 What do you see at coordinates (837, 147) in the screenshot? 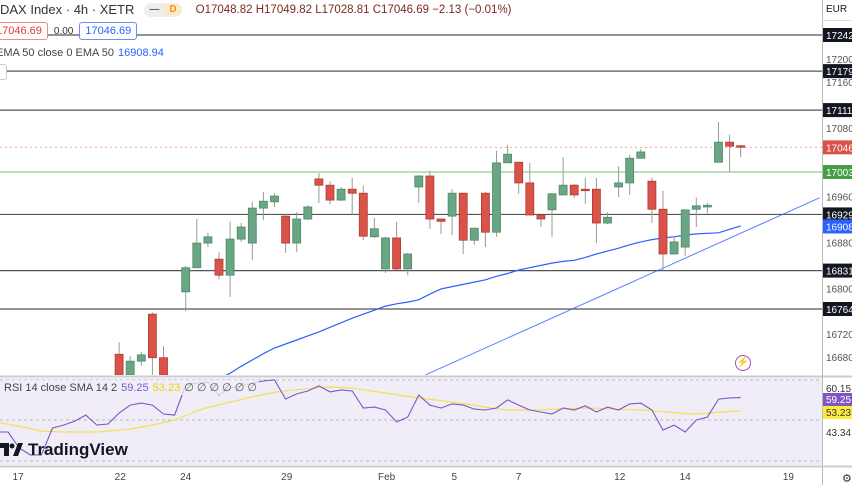
I see `current-price-tag-bg` at bounding box center [837, 147].